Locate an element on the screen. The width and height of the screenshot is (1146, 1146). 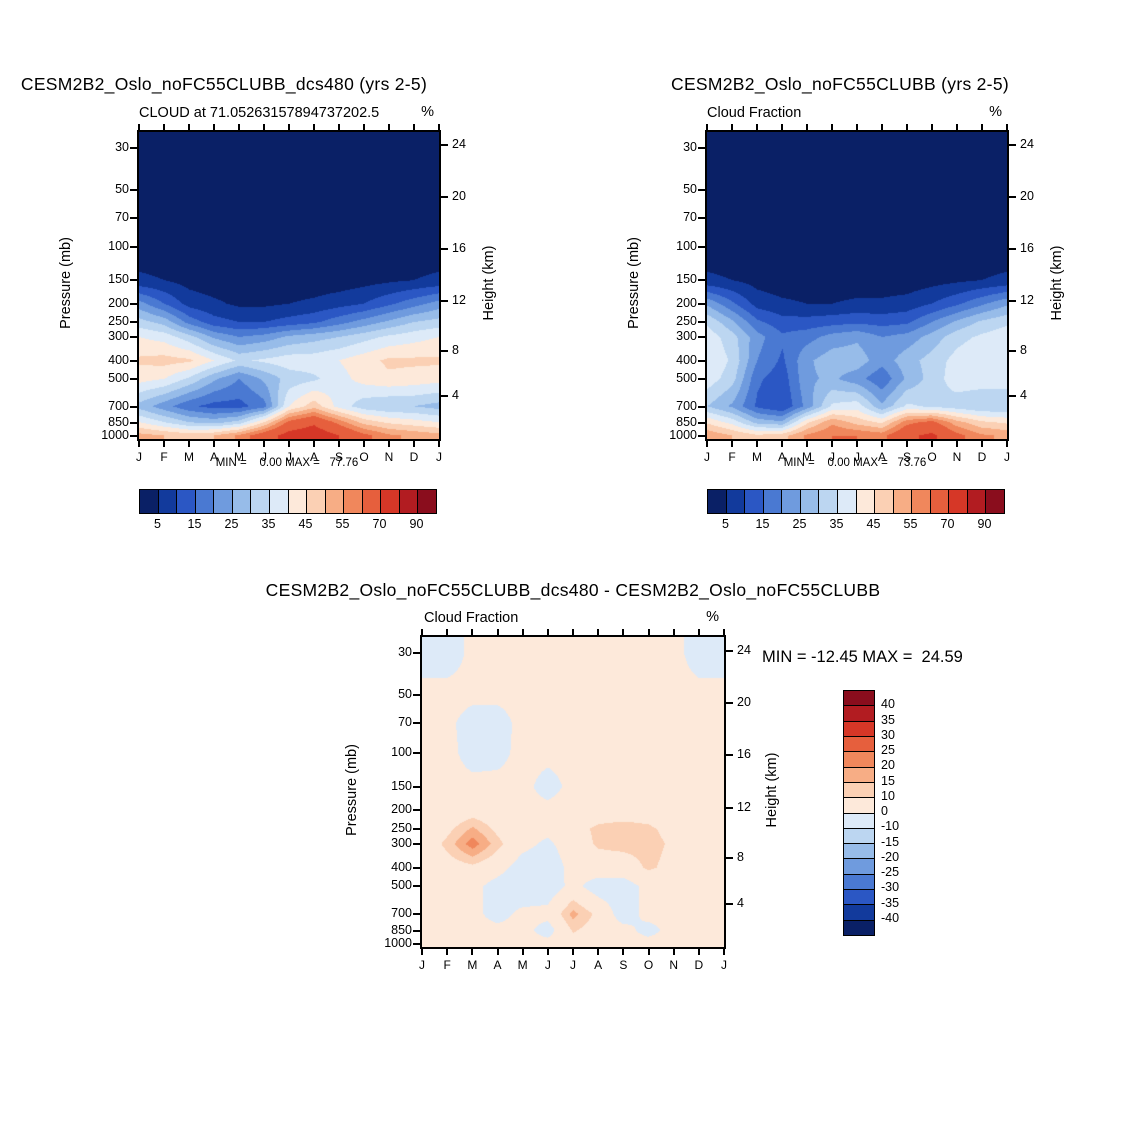
colorbar-tick-label: -10 is located at coordinates (890, 826).